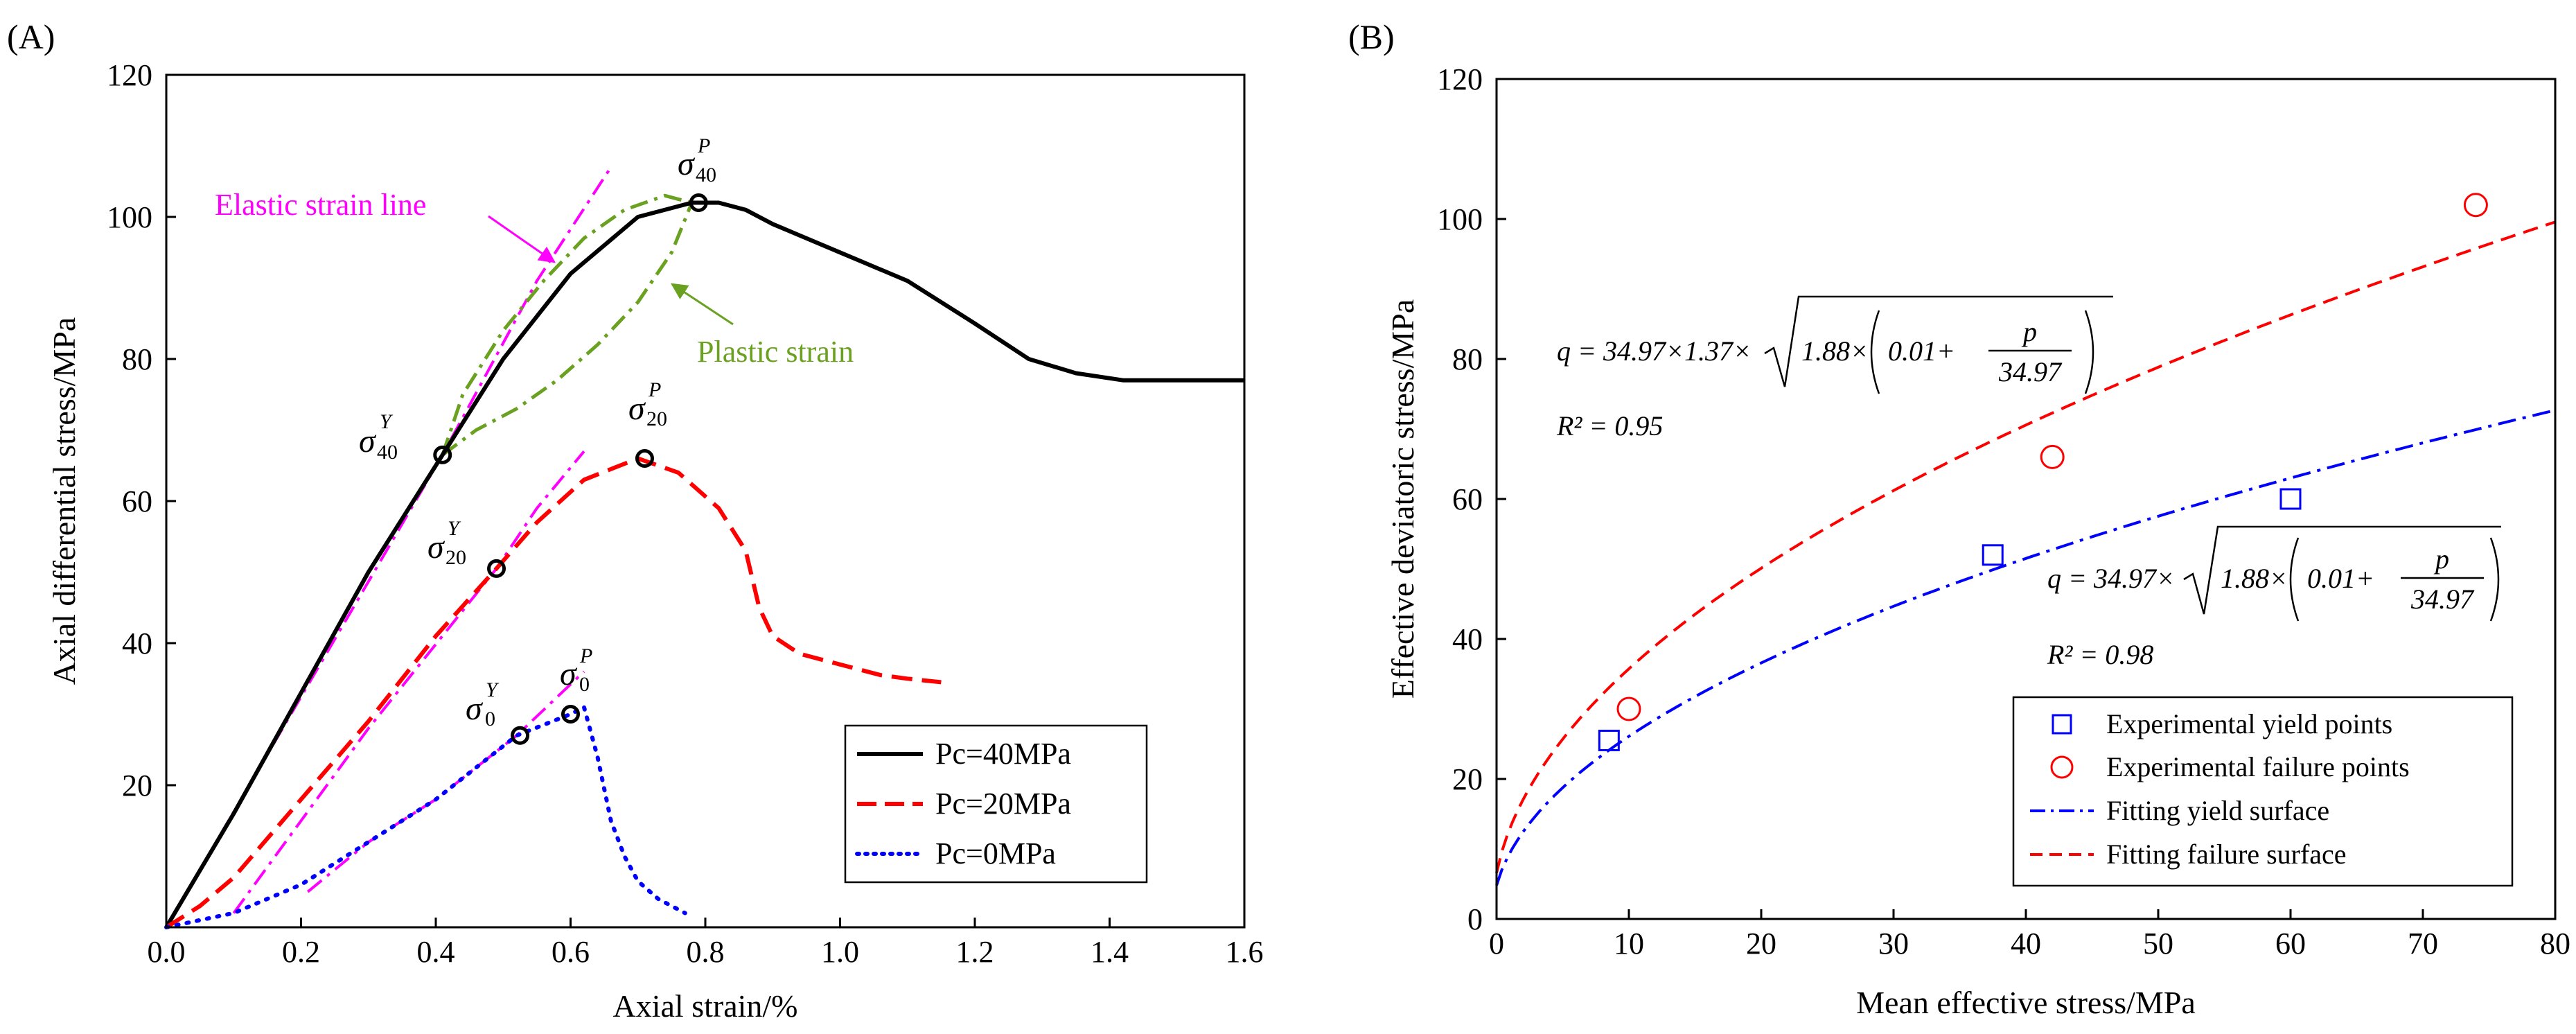  I want to click on x-tick-label: 10, so click(1629, 944).